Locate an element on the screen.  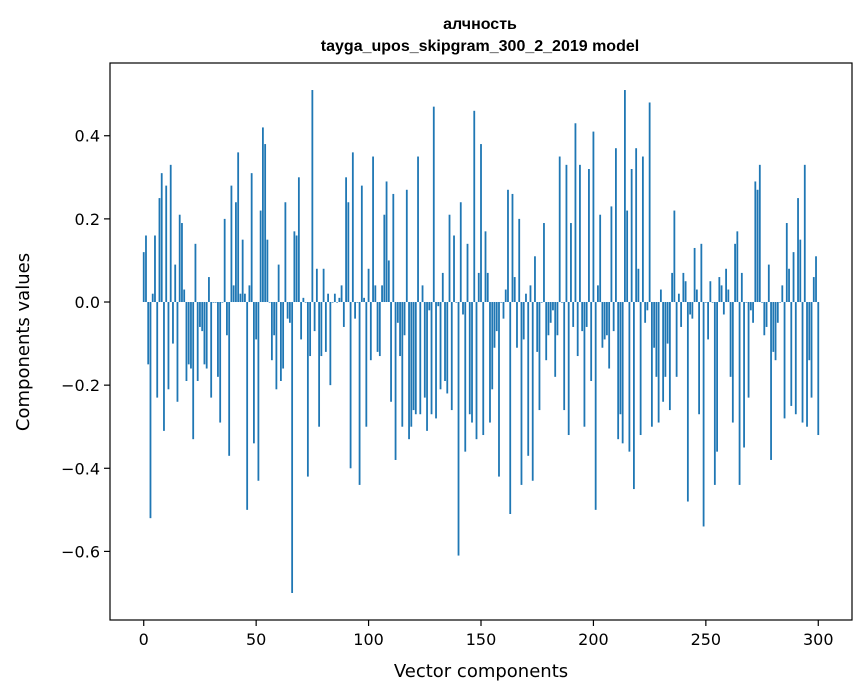
x-tick-label: 0 is located at coordinates (144, 639).